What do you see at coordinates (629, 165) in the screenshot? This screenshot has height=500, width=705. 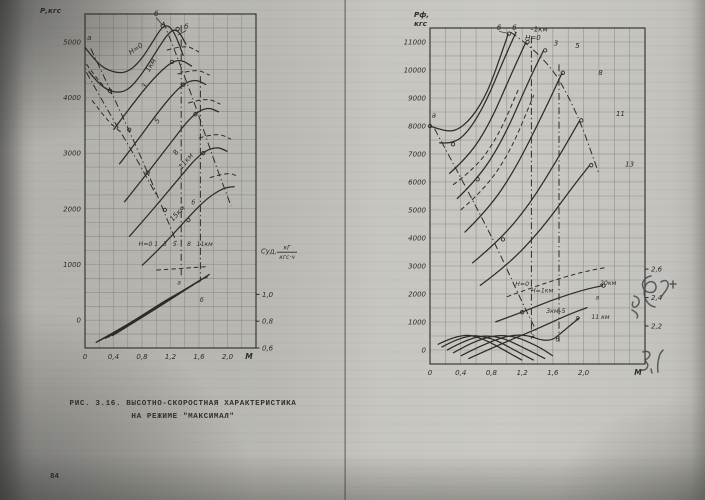 I see `svg-text: 13` at bounding box center [629, 165].